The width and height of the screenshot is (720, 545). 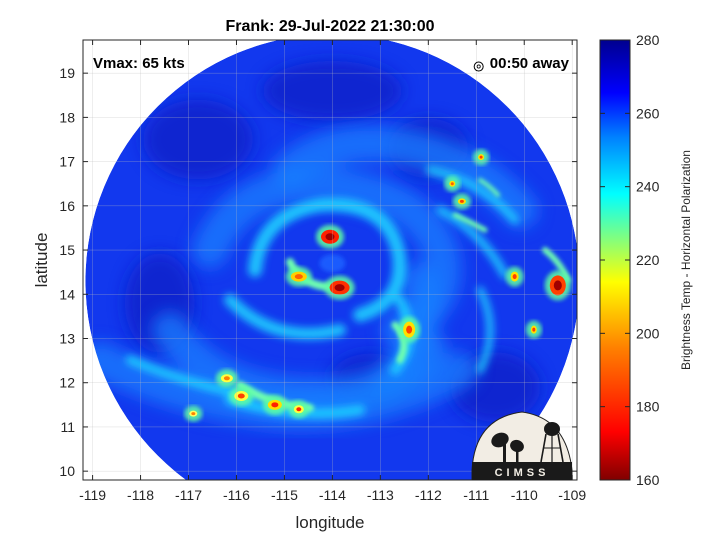 What do you see at coordinates (284, 495) in the screenshot?
I see `x-tick-label: -115` at bounding box center [284, 495].